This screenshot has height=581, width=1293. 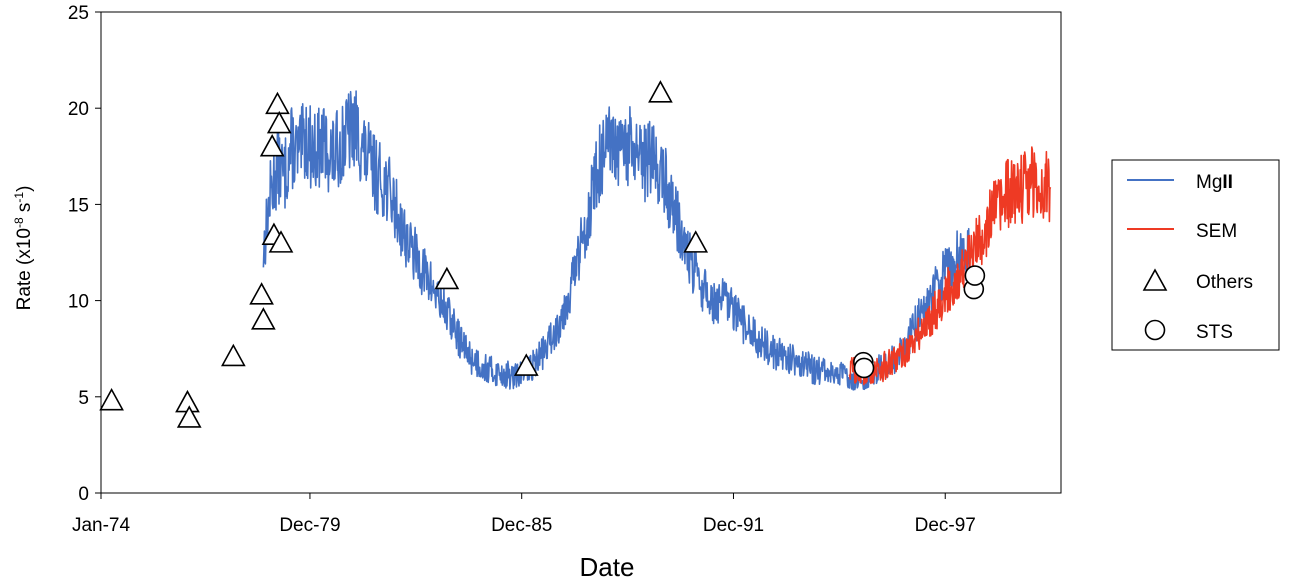 I want to click on y-tick-label: 25, so click(x=78, y=13).